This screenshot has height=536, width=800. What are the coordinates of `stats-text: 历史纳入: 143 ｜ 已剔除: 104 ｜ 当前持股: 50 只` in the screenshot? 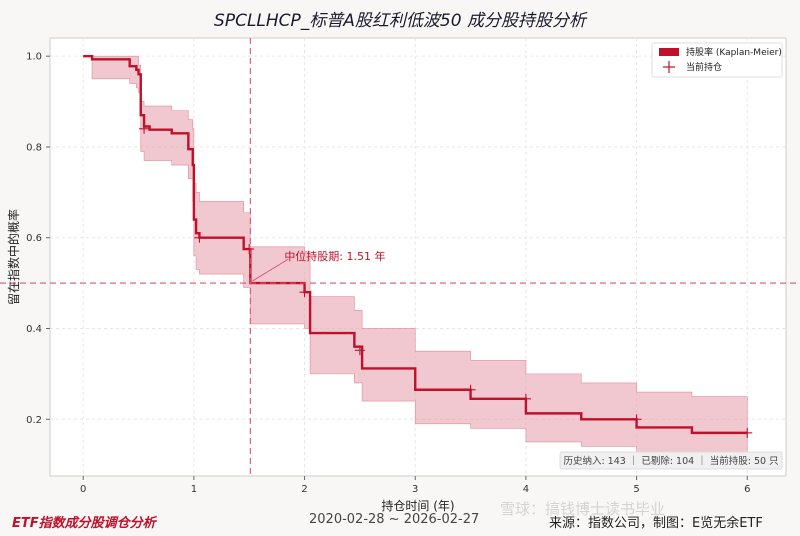 It's located at (670, 461).